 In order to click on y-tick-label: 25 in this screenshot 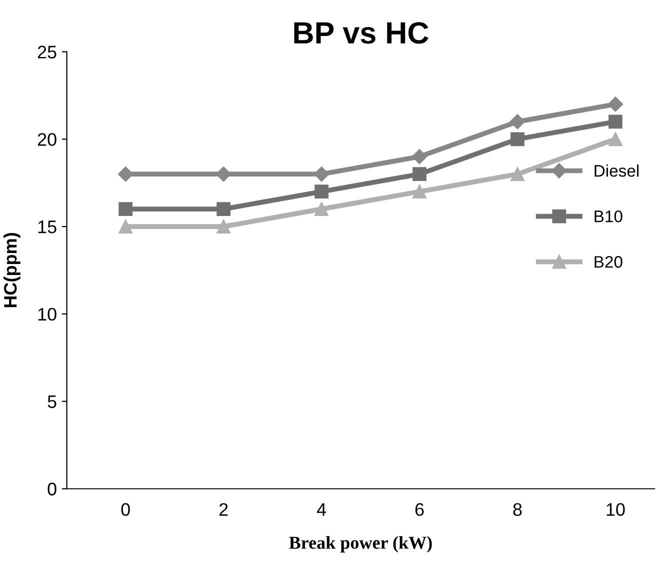, I will do `click(47, 52)`.